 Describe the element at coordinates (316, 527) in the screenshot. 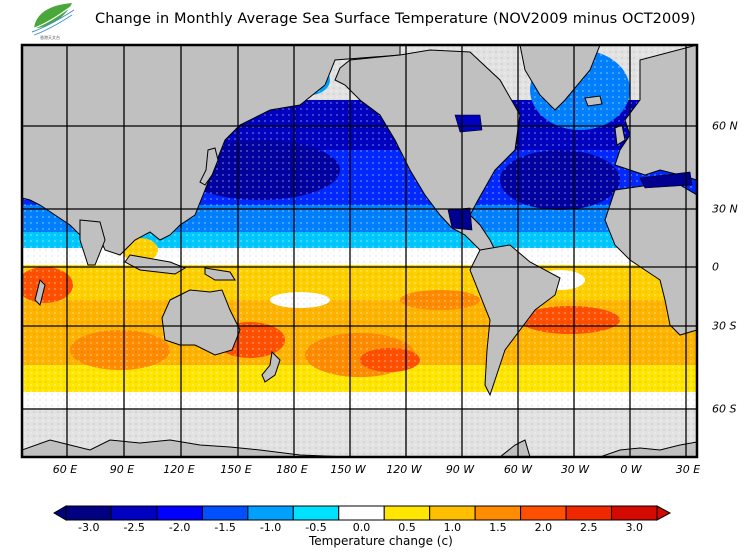

I see `colorbar-tick-label: -0.5` at that location.